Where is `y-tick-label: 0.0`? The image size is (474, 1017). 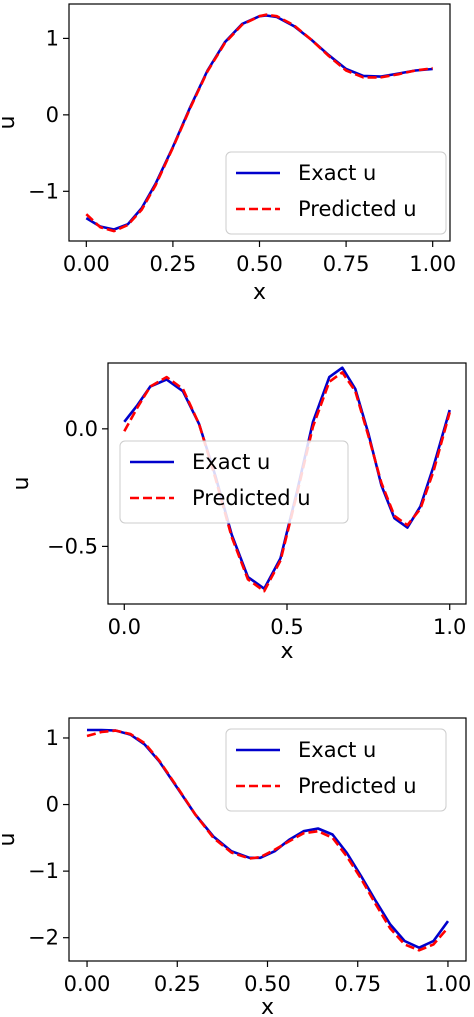 y-tick-label: 0.0 is located at coordinates (81, 429).